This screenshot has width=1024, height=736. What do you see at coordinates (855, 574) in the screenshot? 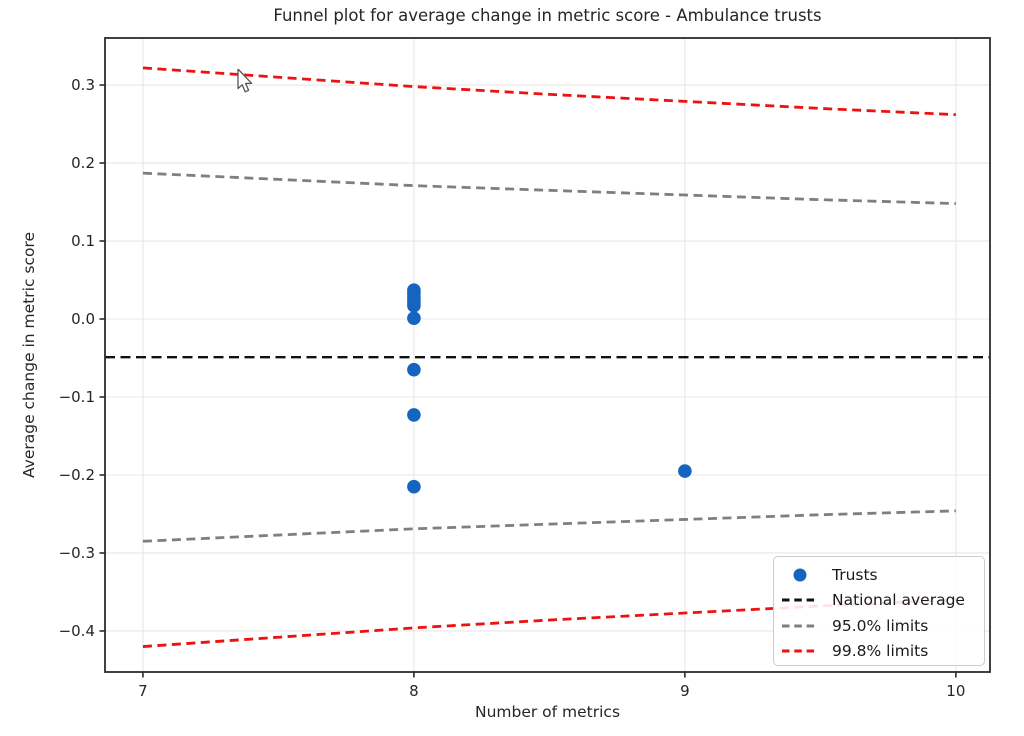
I see `legend-label: Trusts` at bounding box center [855, 574].